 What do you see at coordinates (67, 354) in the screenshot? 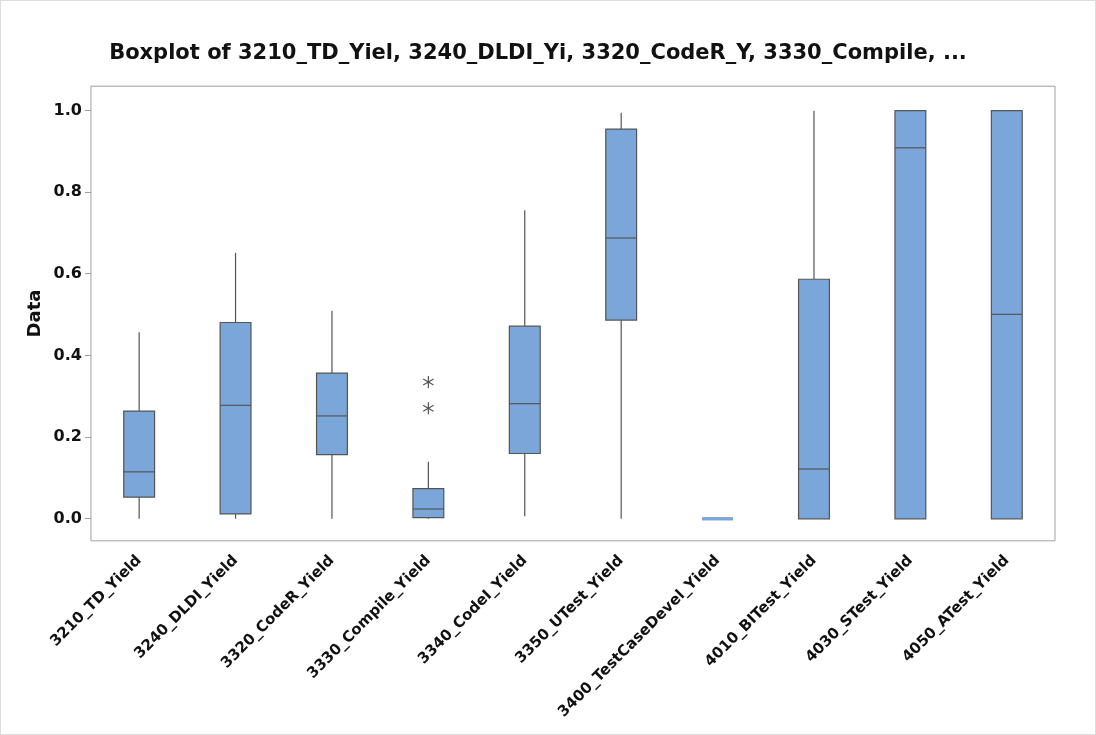
I see `y-tick-label: 0.4` at bounding box center [67, 354].